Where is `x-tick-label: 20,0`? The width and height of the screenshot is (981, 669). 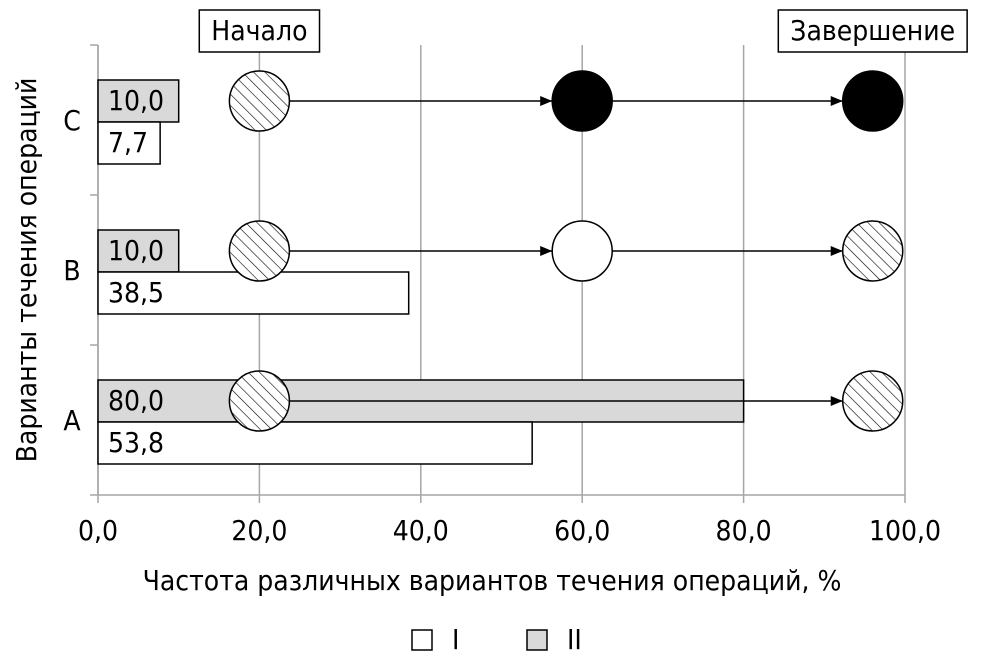
x-tick-label: 20,0 is located at coordinates (259, 530).